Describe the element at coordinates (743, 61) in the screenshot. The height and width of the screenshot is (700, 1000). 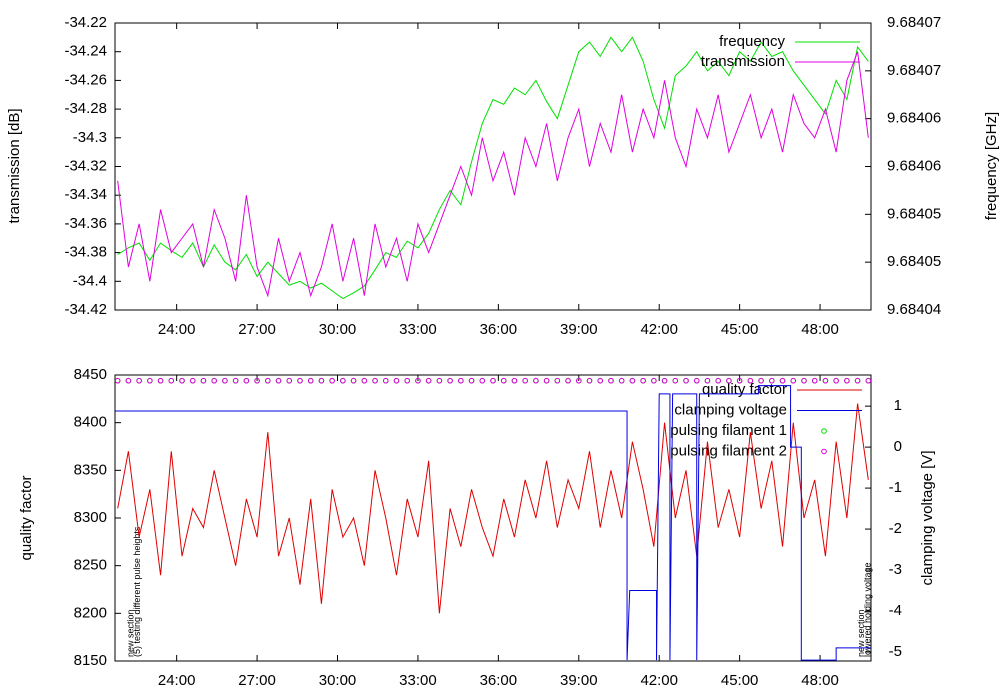
I see `legend-label: transmission` at that location.